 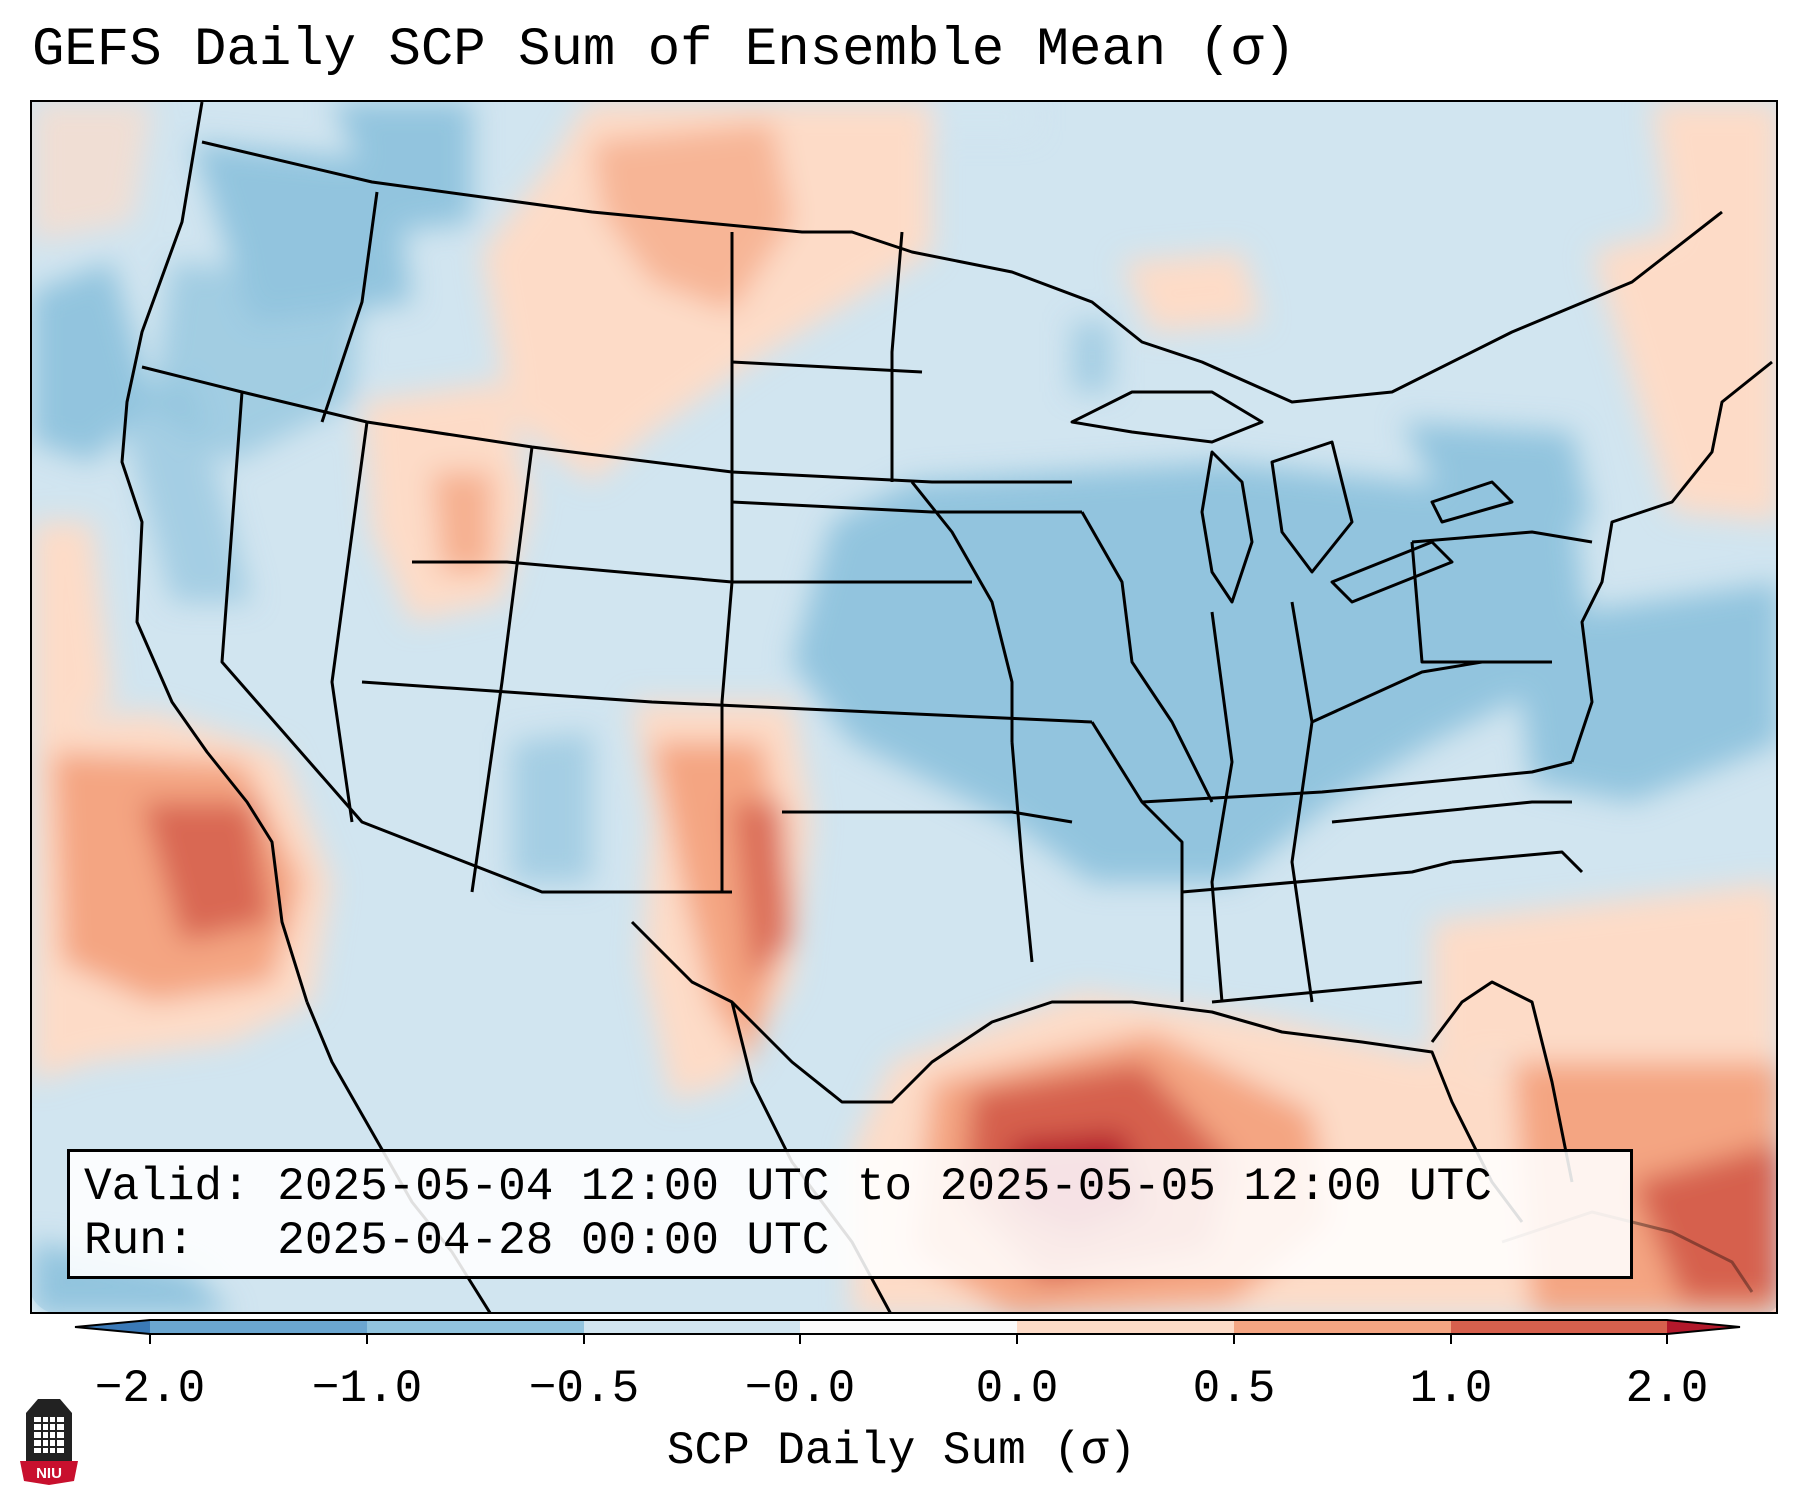 What do you see at coordinates (584, 1389) in the screenshot?
I see `colorbar-tick-label: −0.5` at bounding box center [584, 1389].